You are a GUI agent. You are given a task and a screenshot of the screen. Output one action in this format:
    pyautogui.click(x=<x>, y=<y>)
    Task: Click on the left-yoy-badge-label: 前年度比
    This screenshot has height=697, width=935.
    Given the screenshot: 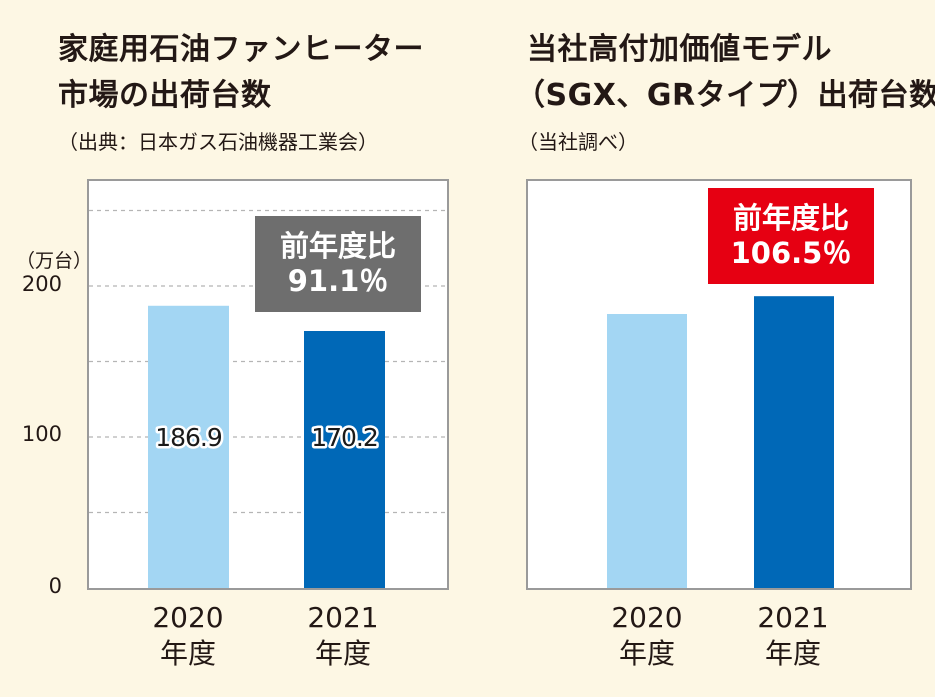 What is the action you would take?
    pyautogui.click(x=337, y=246)
    